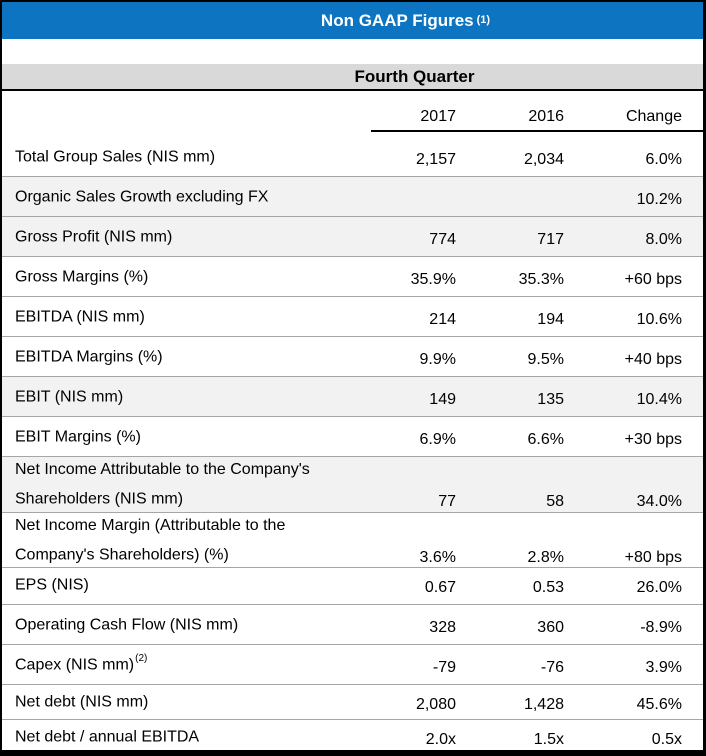  Describe the element at coordinates (543, 705) in the screenshot. I see `value-2016: 1,428` at that location.